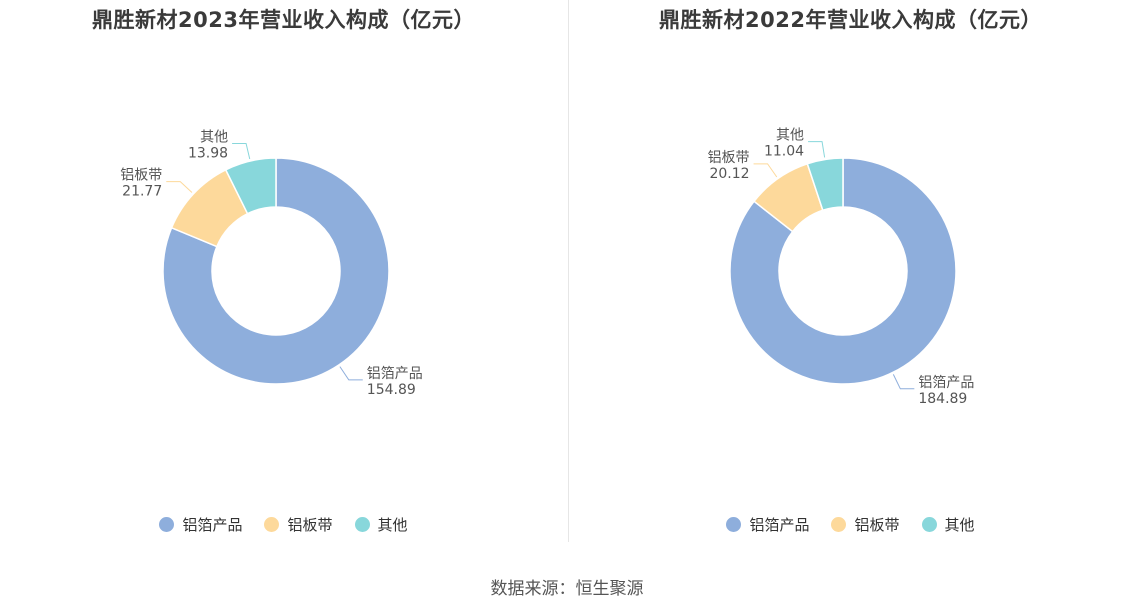  What do you see at coordinates (567, 589) in the screenshot?
I see `data-source-note: 数据来源：恒生聚源` at bounding box center [567, 589].